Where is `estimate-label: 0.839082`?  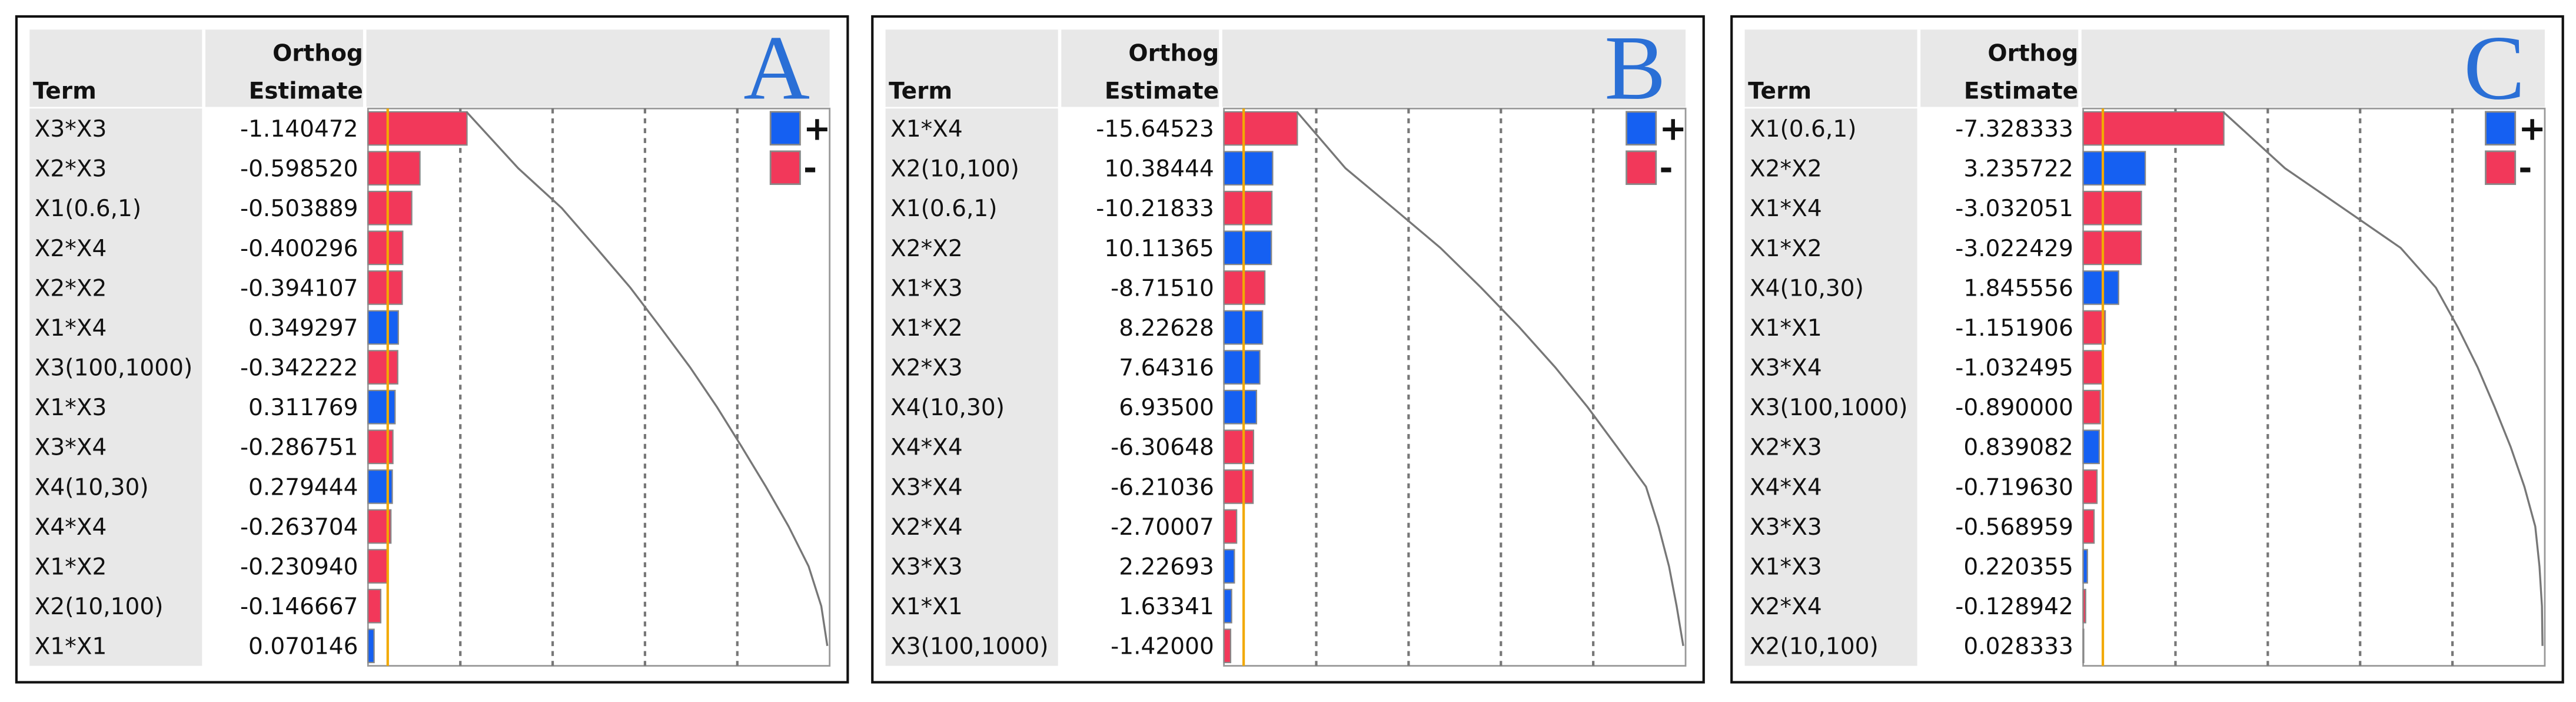
estimate-label: 0.839082 is located at coordinates (2018, 448).